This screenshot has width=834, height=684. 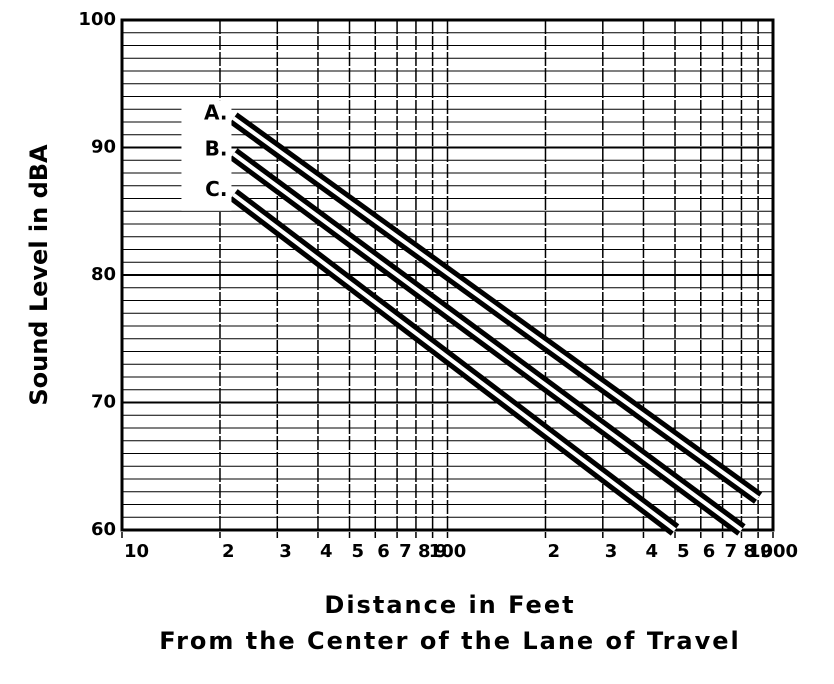 What do you see at coordinates (97, 19) in the screenshot?
I see `y-tick-label: 100` at bounding box center [97, 19].